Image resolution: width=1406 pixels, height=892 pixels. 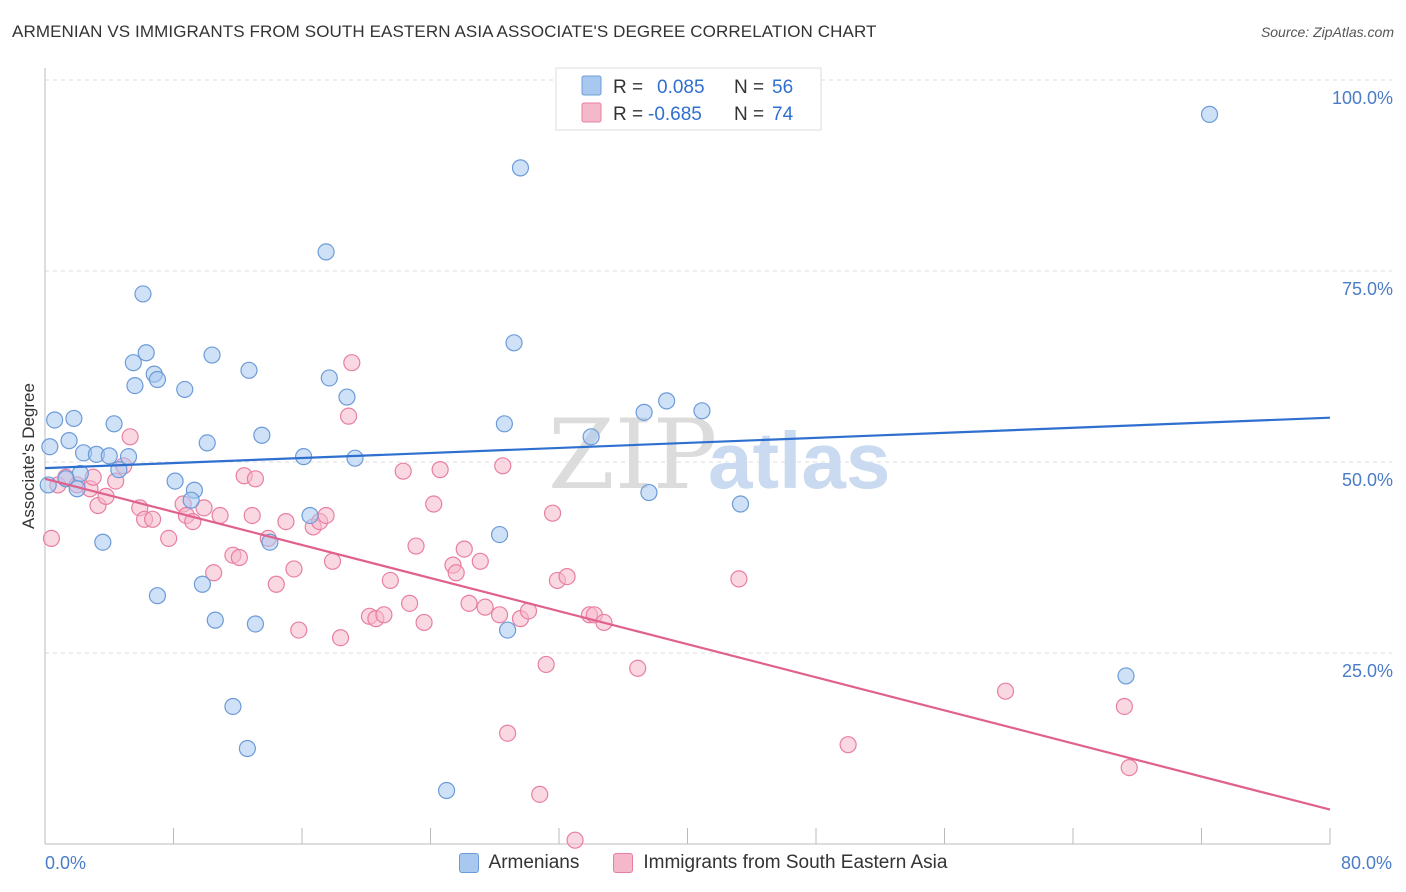 What do you see at coordinates (518, 863) in the screenshot?
I see `legend-item-armenians: Armenians` at bounding box center [518, 863].